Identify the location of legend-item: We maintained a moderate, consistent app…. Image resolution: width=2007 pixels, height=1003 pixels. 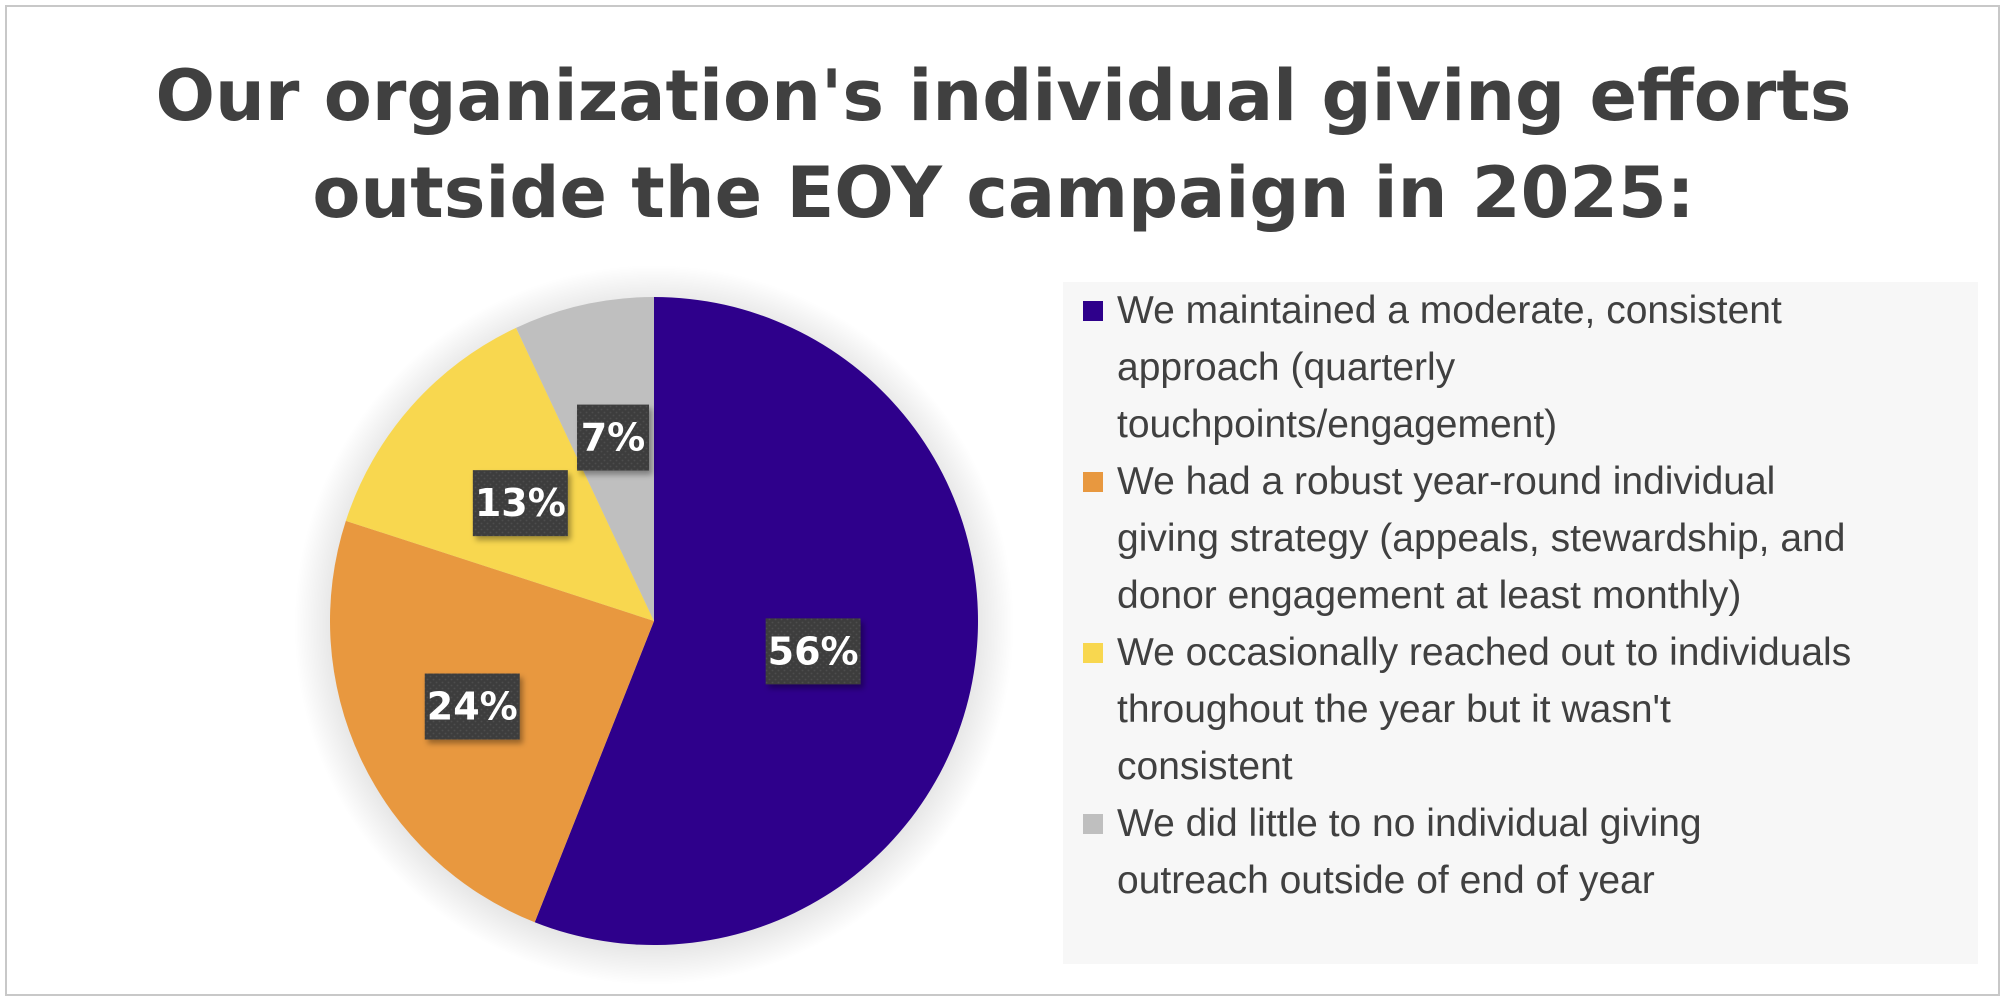
(1533, 367).